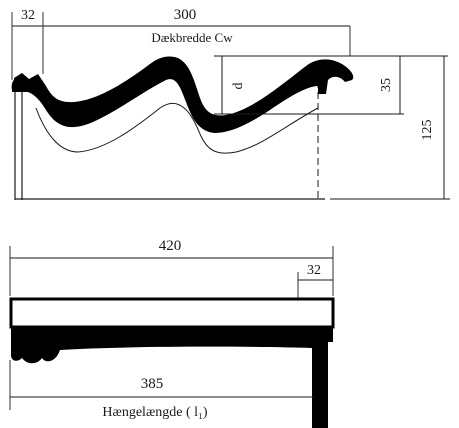 This screenshot has width=459, height=428. I want to click on dimension-total-length: 420, so click(170, 246).